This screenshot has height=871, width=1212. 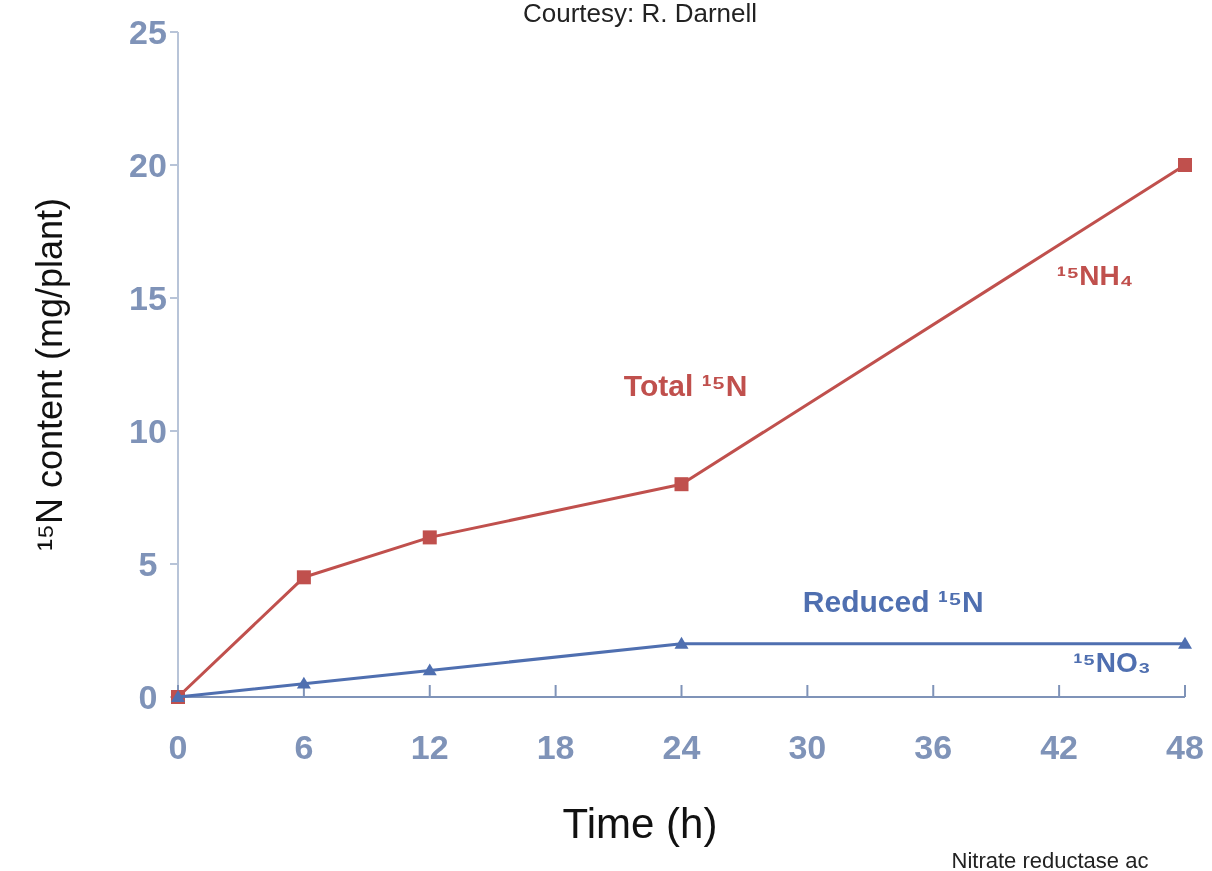 I want to click on y-tick-label: 20, so click(x=148, y=165).